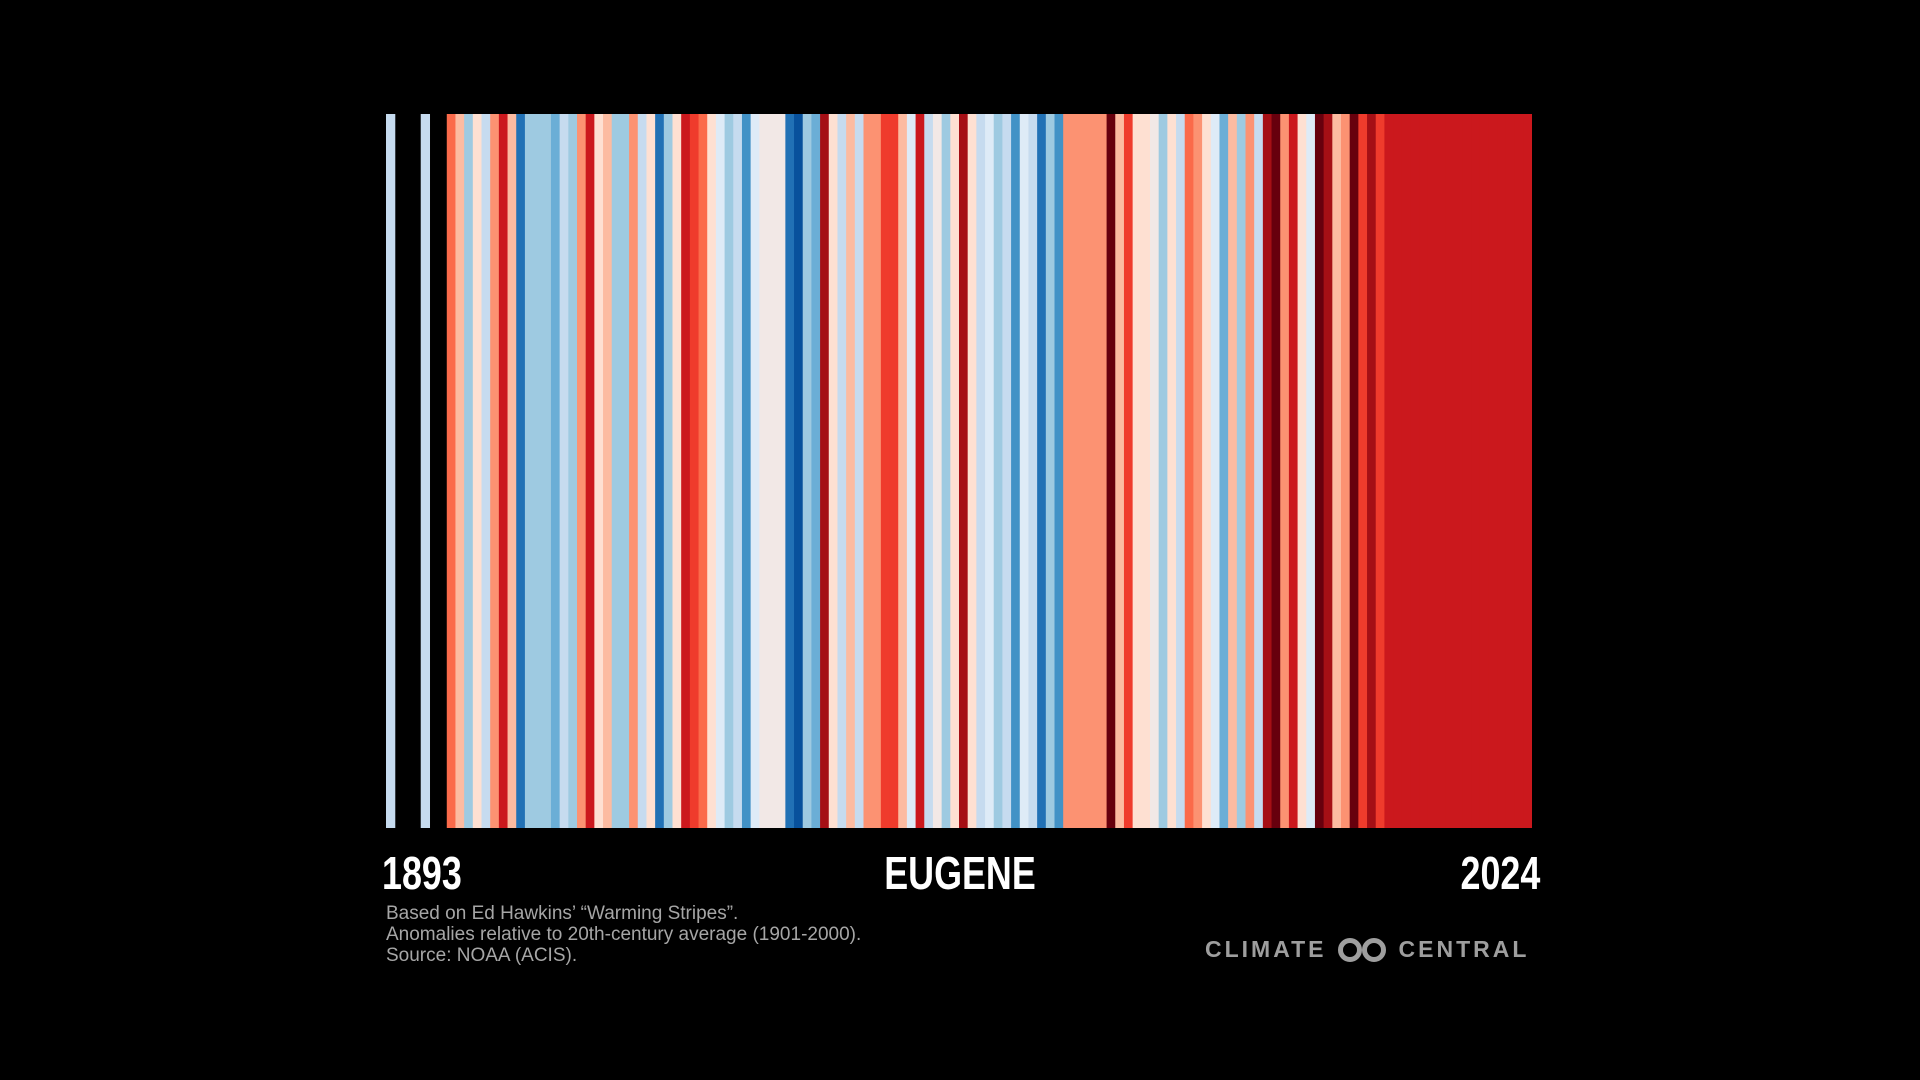 This screenshot has height=1080, width=1920. Describe the element at coordinates (1207, 471) in the screenshot. I see `stripe-1987` at that location.